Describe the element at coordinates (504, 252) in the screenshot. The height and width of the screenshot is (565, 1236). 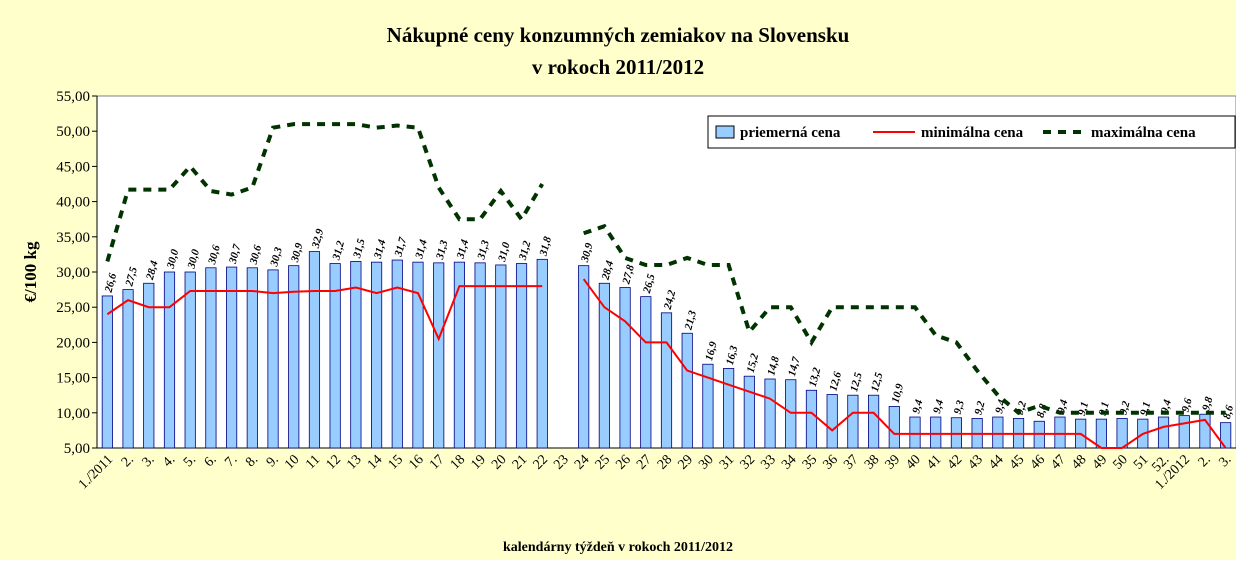
I see `data-label: 31,0` at that location.